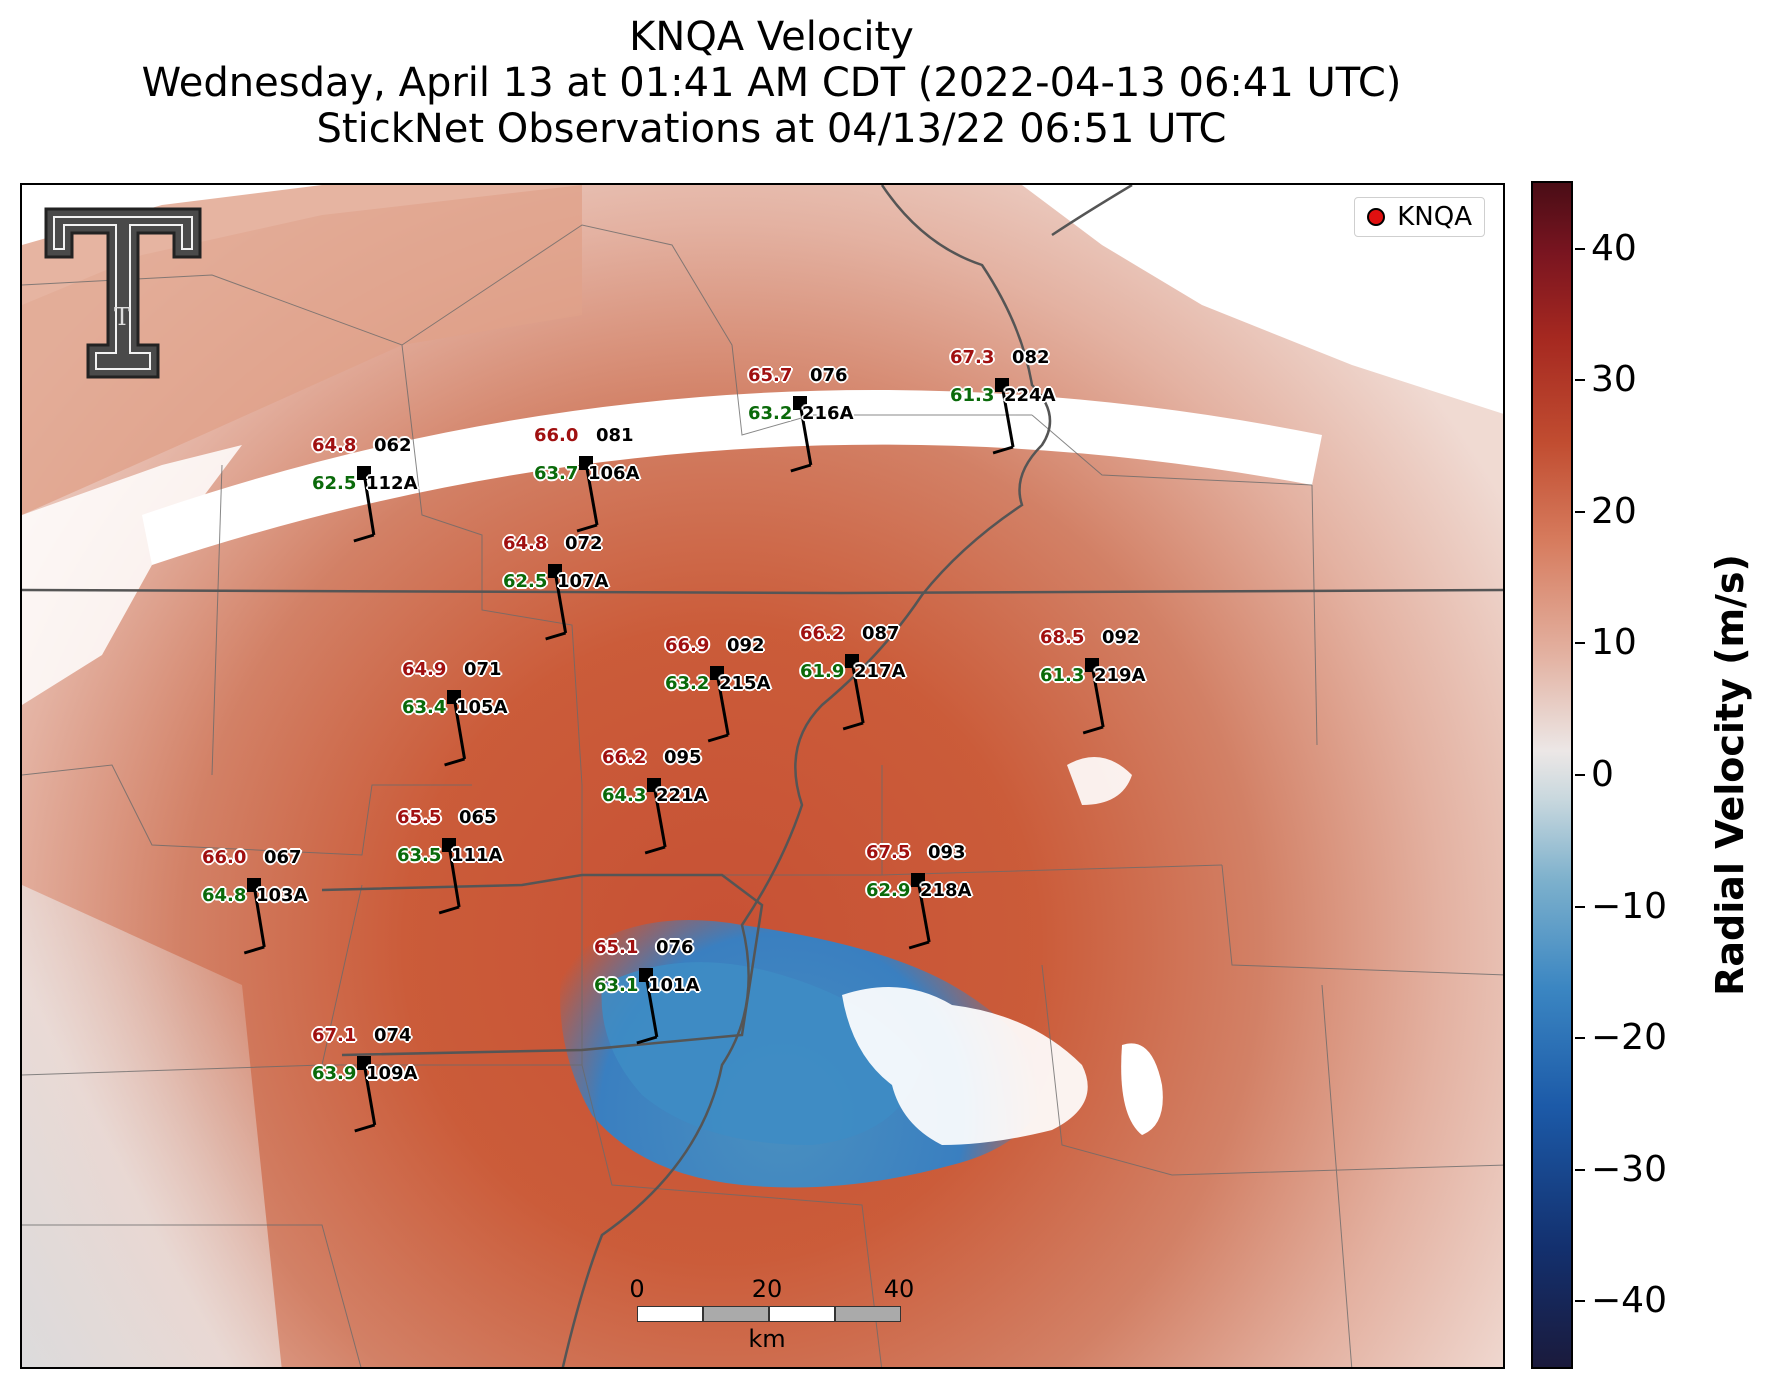 Image resolution: width=1773 pixels, height=1384 pixels. What do you see at coordinates (1121, 637) in the screenshot?
I see `station-219A-wind-direction: 092` at bounding box center [1121, 637].